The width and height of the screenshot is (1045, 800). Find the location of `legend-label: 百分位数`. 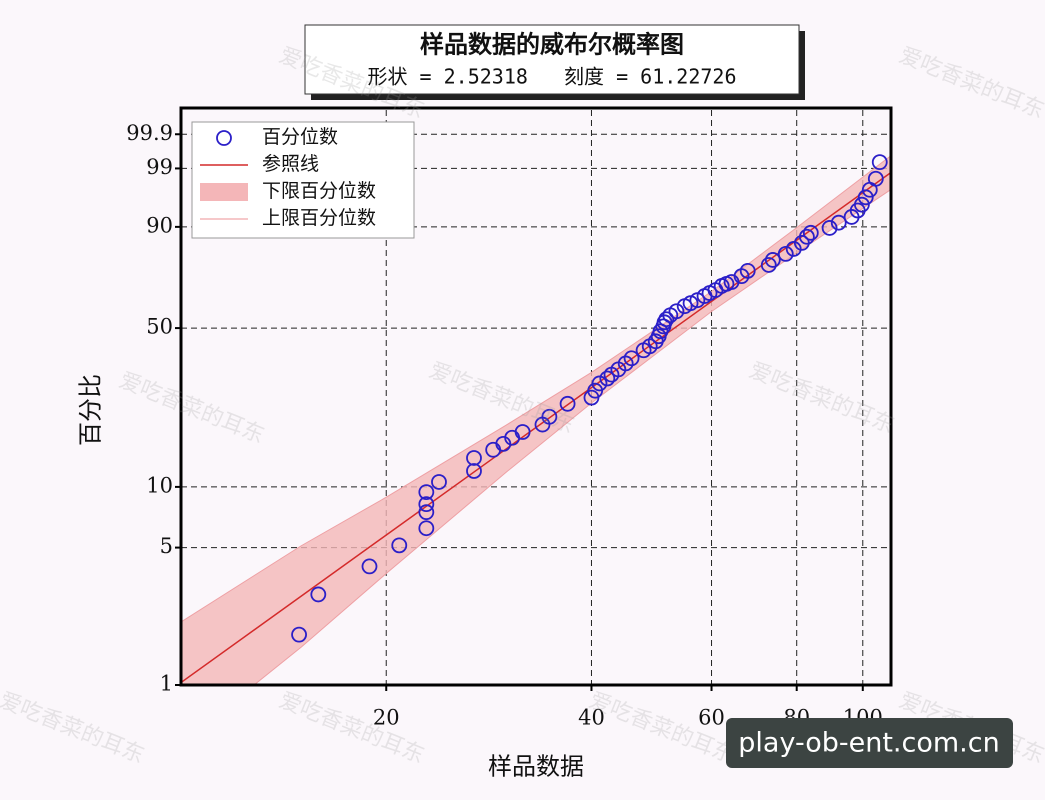

legend-label: 百分位数 is located at coordinates (300, 137).